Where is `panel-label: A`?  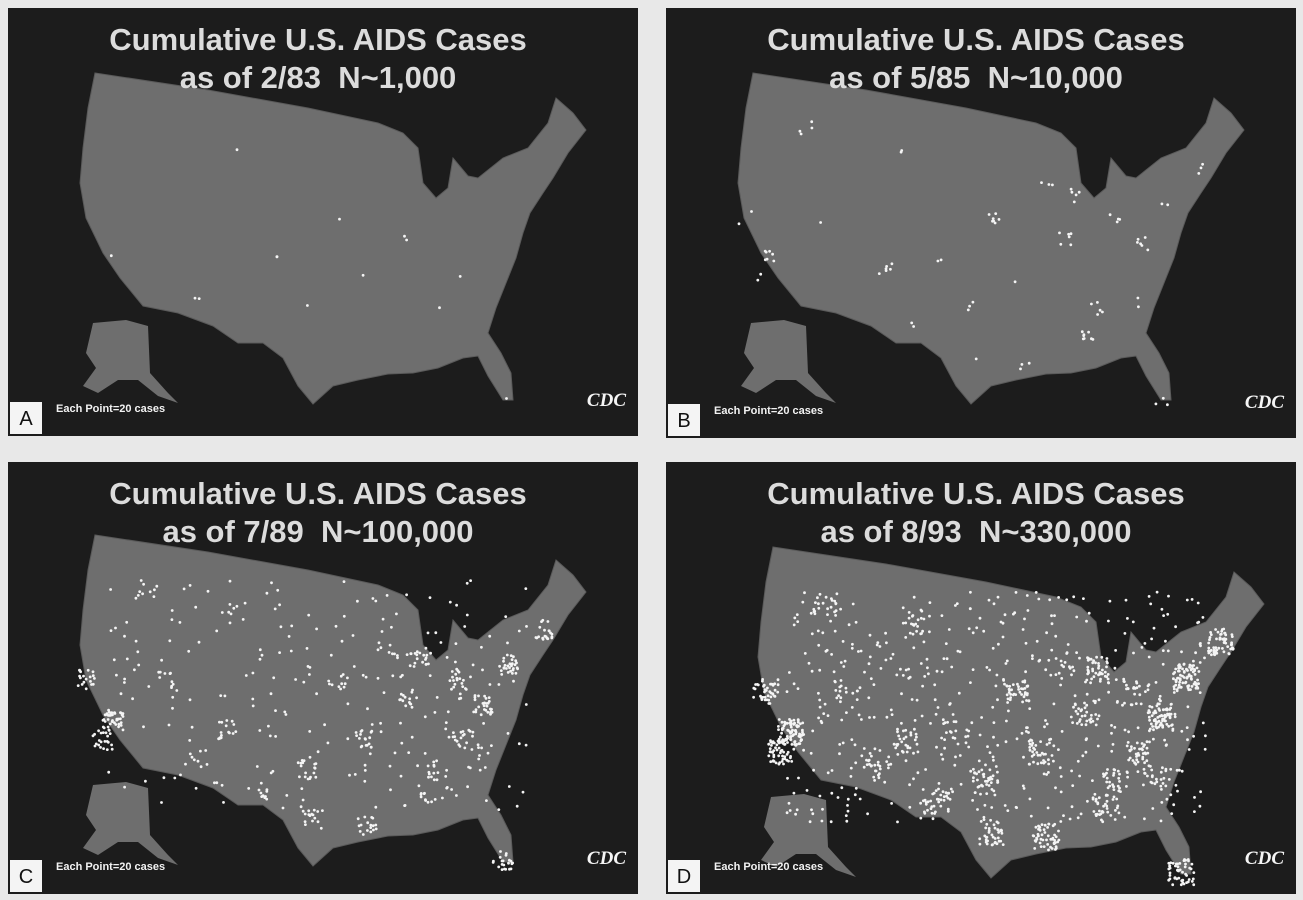 panel-label: A is located at coordinates (26, 419).